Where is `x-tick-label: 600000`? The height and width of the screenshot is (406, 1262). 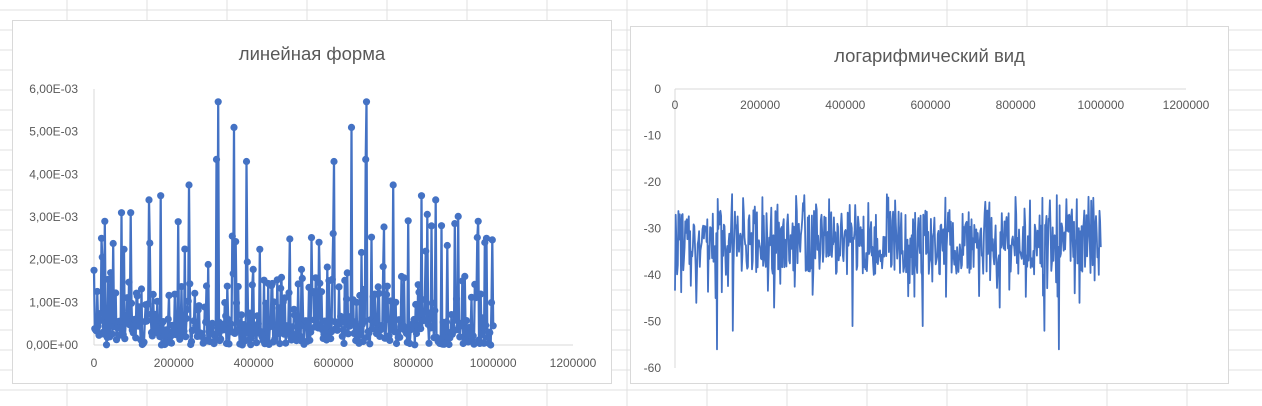
x-tick-label: 600000 is located at coordinates (333, 363).